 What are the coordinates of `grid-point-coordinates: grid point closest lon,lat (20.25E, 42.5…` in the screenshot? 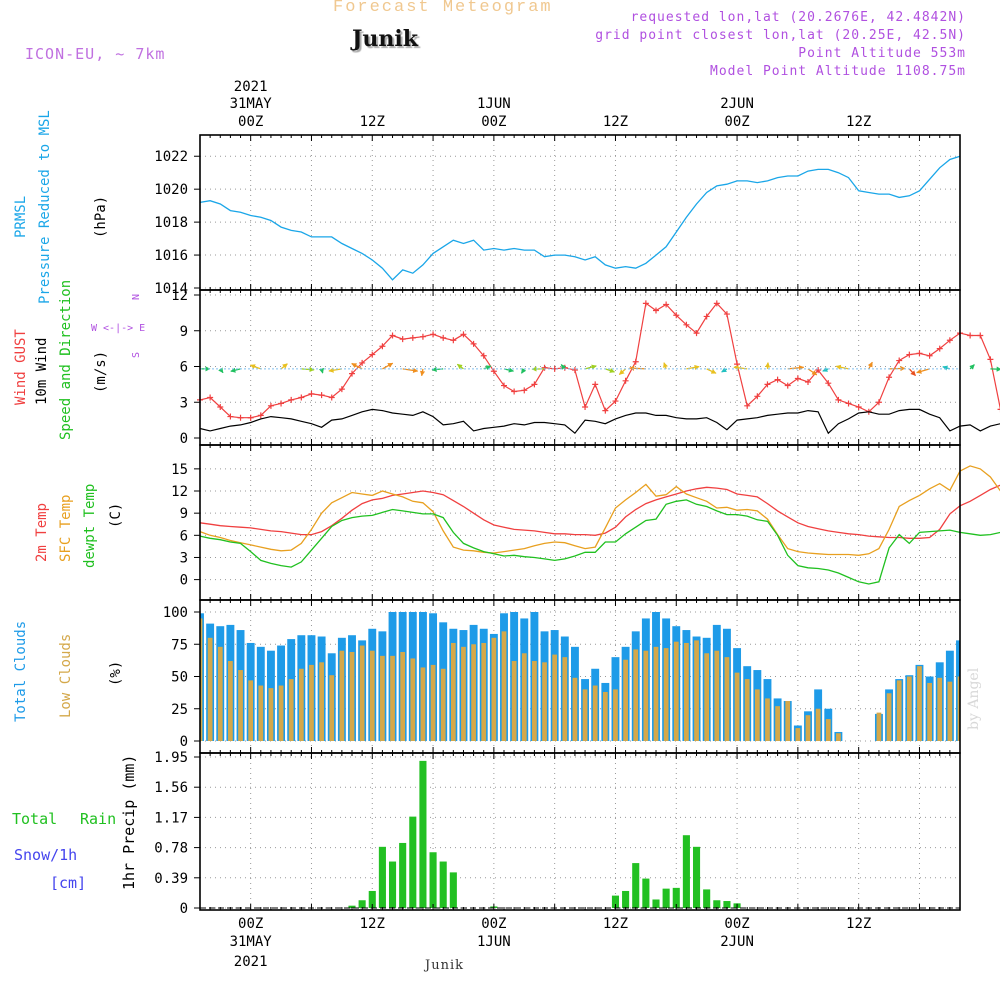 It's located at (780, 35).